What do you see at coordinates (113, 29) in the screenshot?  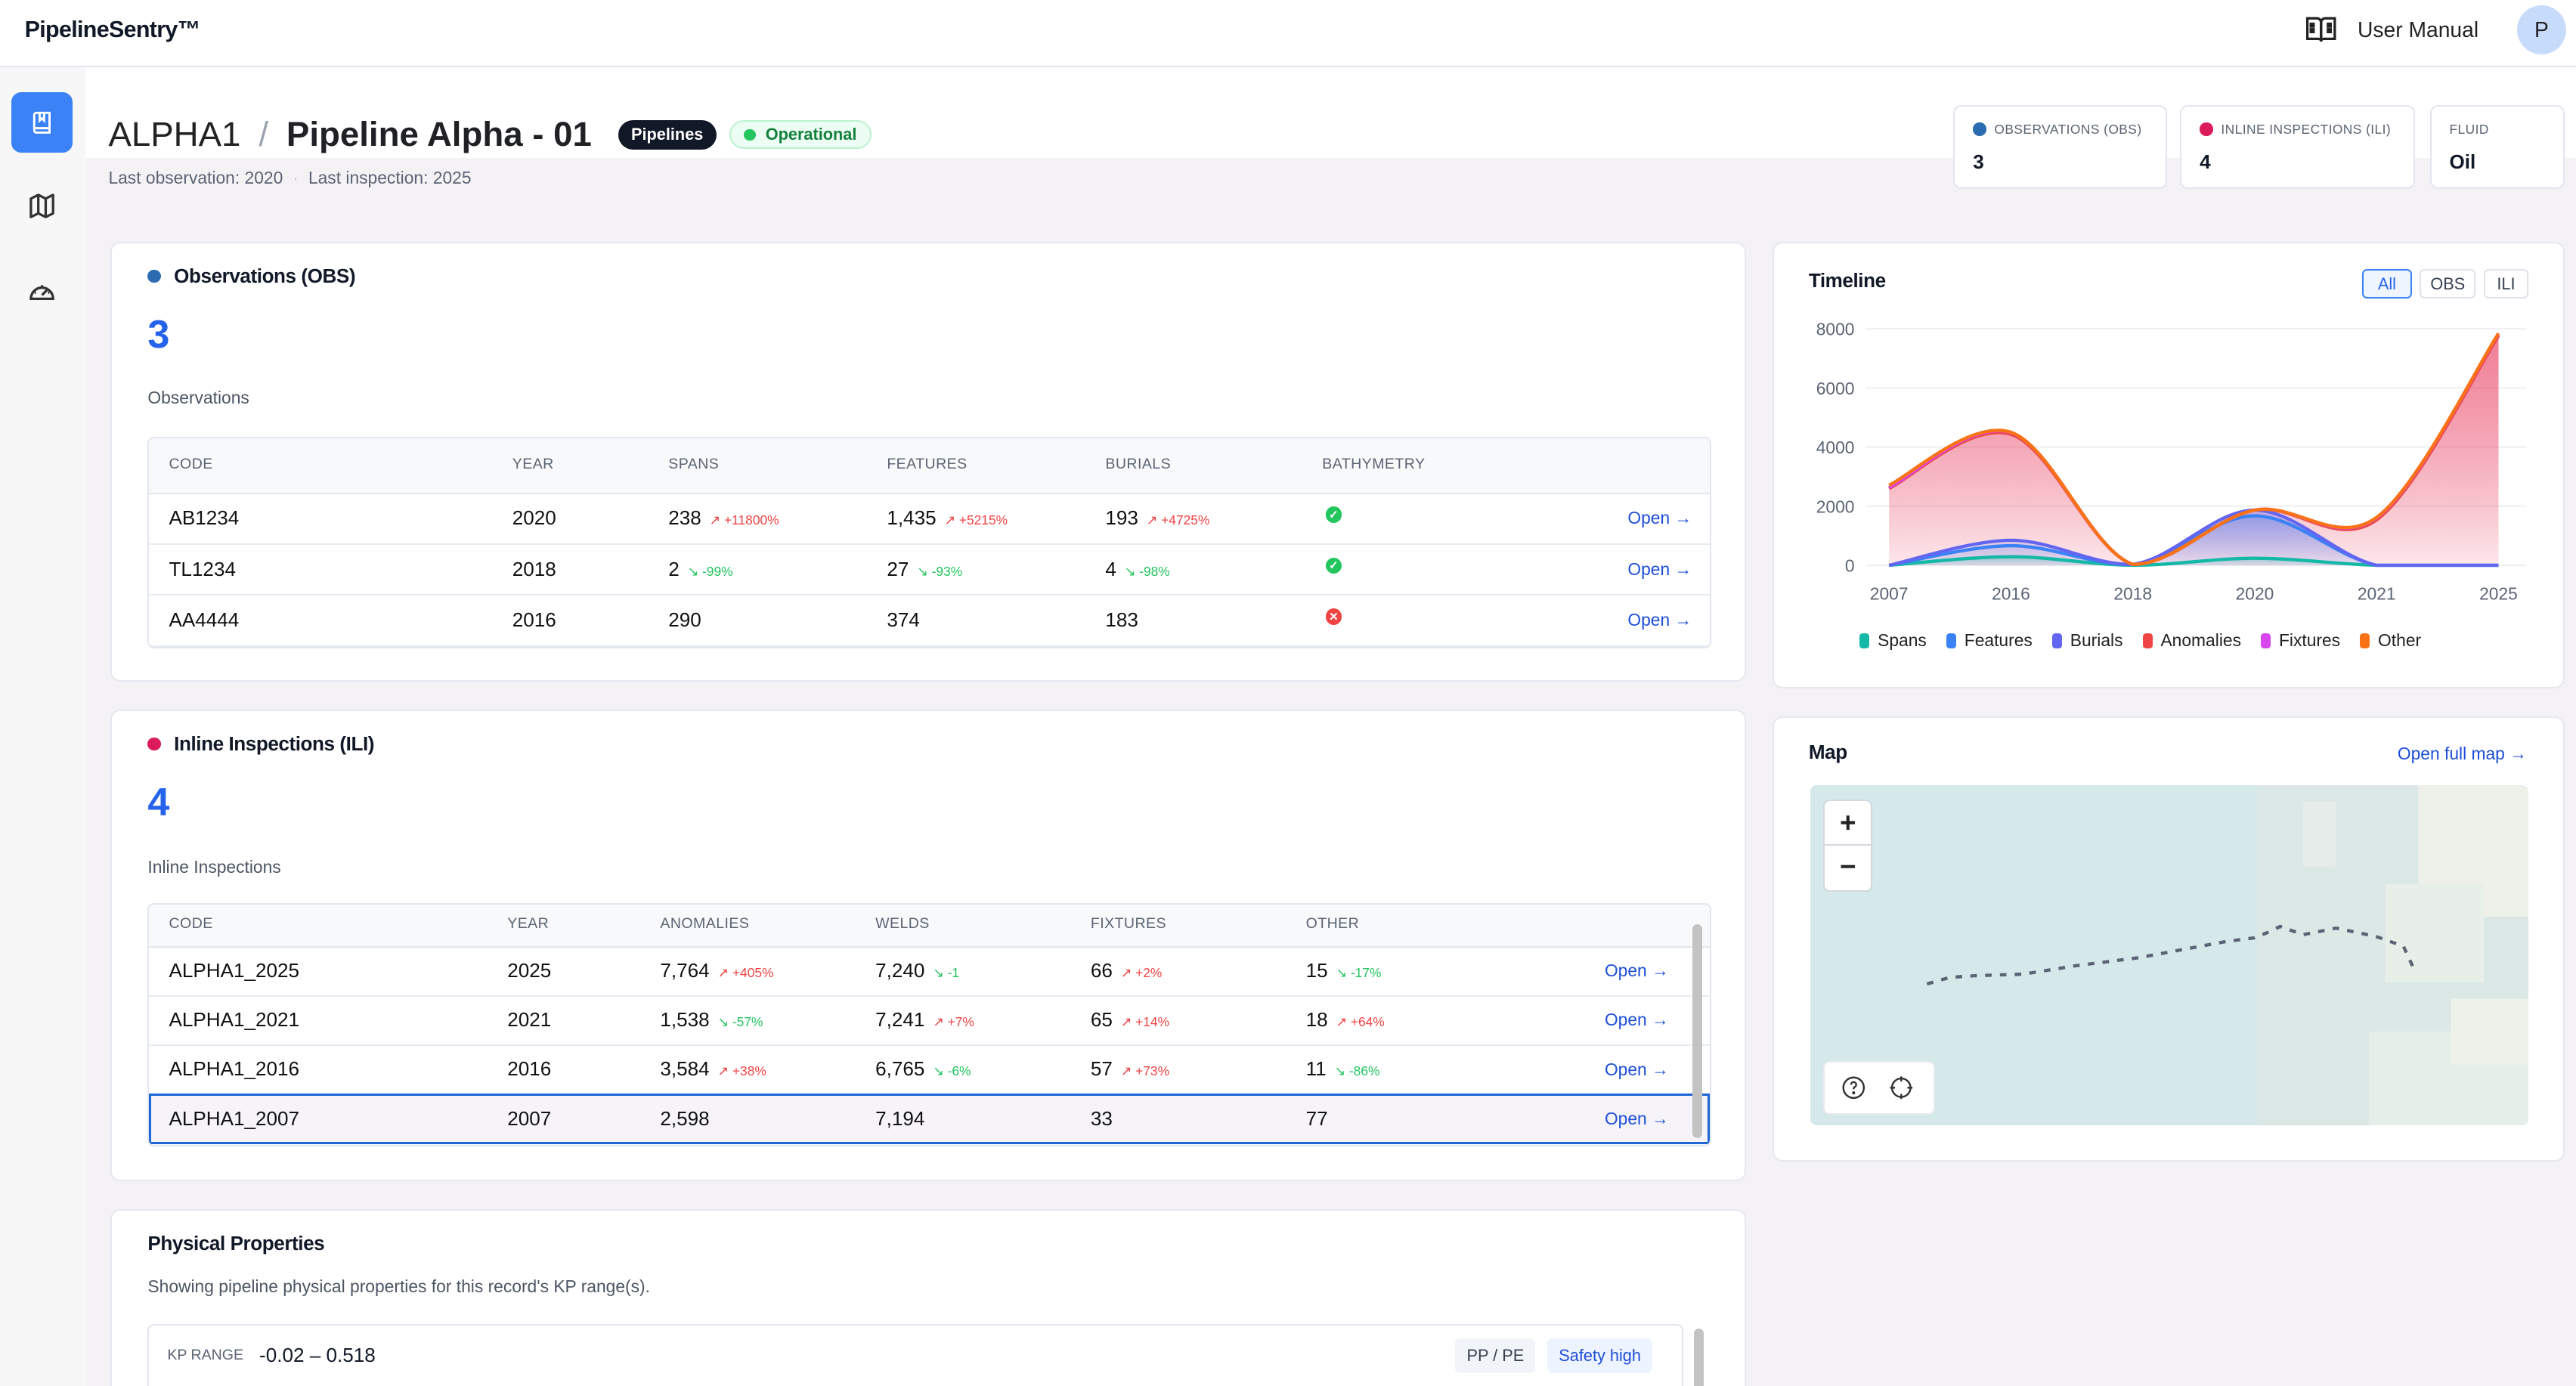 I see `app-logo: PipelineSentry™` at bounding box center [113, 29].